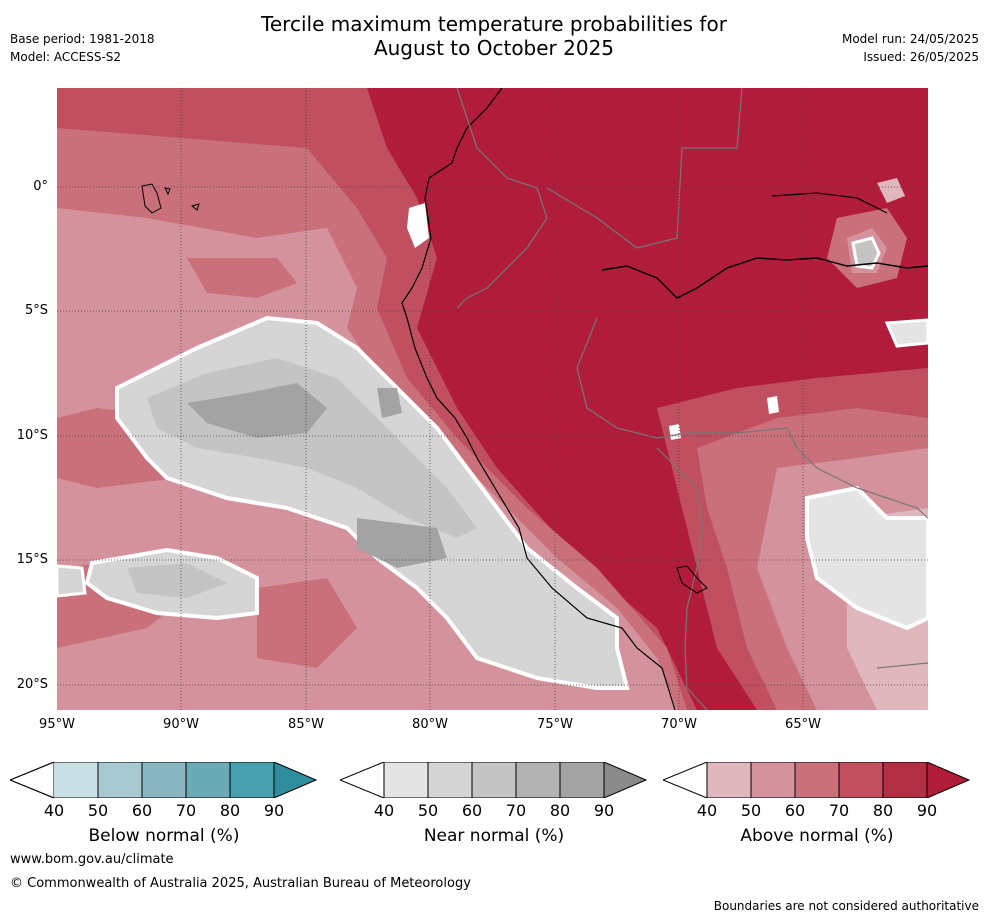  Describe the element at coordinates (692, 579) in the screenshot. I see `lake-titicaca` at that location.